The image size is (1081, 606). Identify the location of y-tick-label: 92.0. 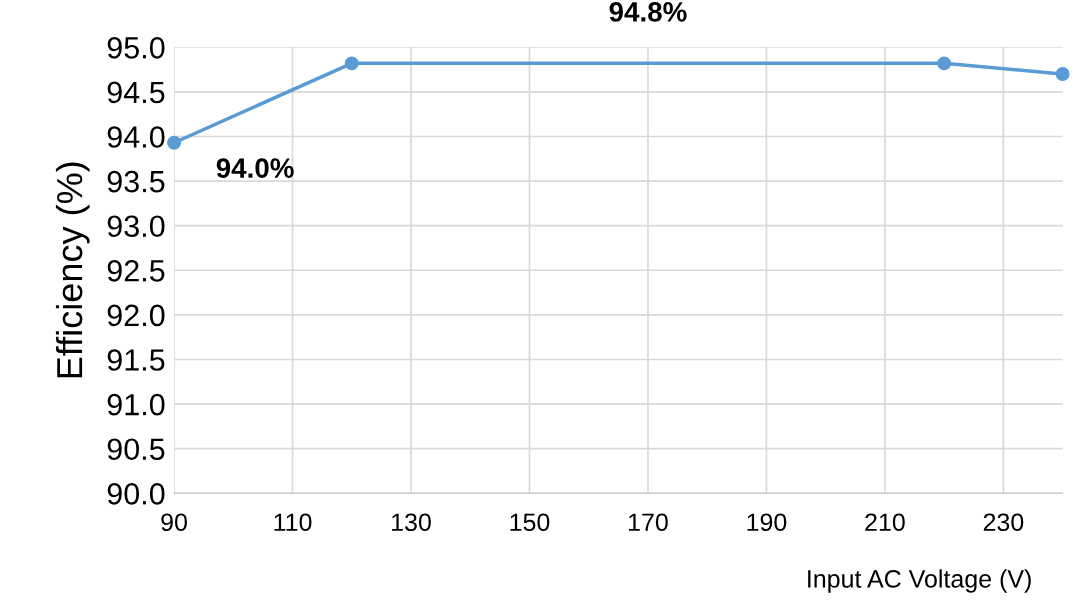
(136, 315).